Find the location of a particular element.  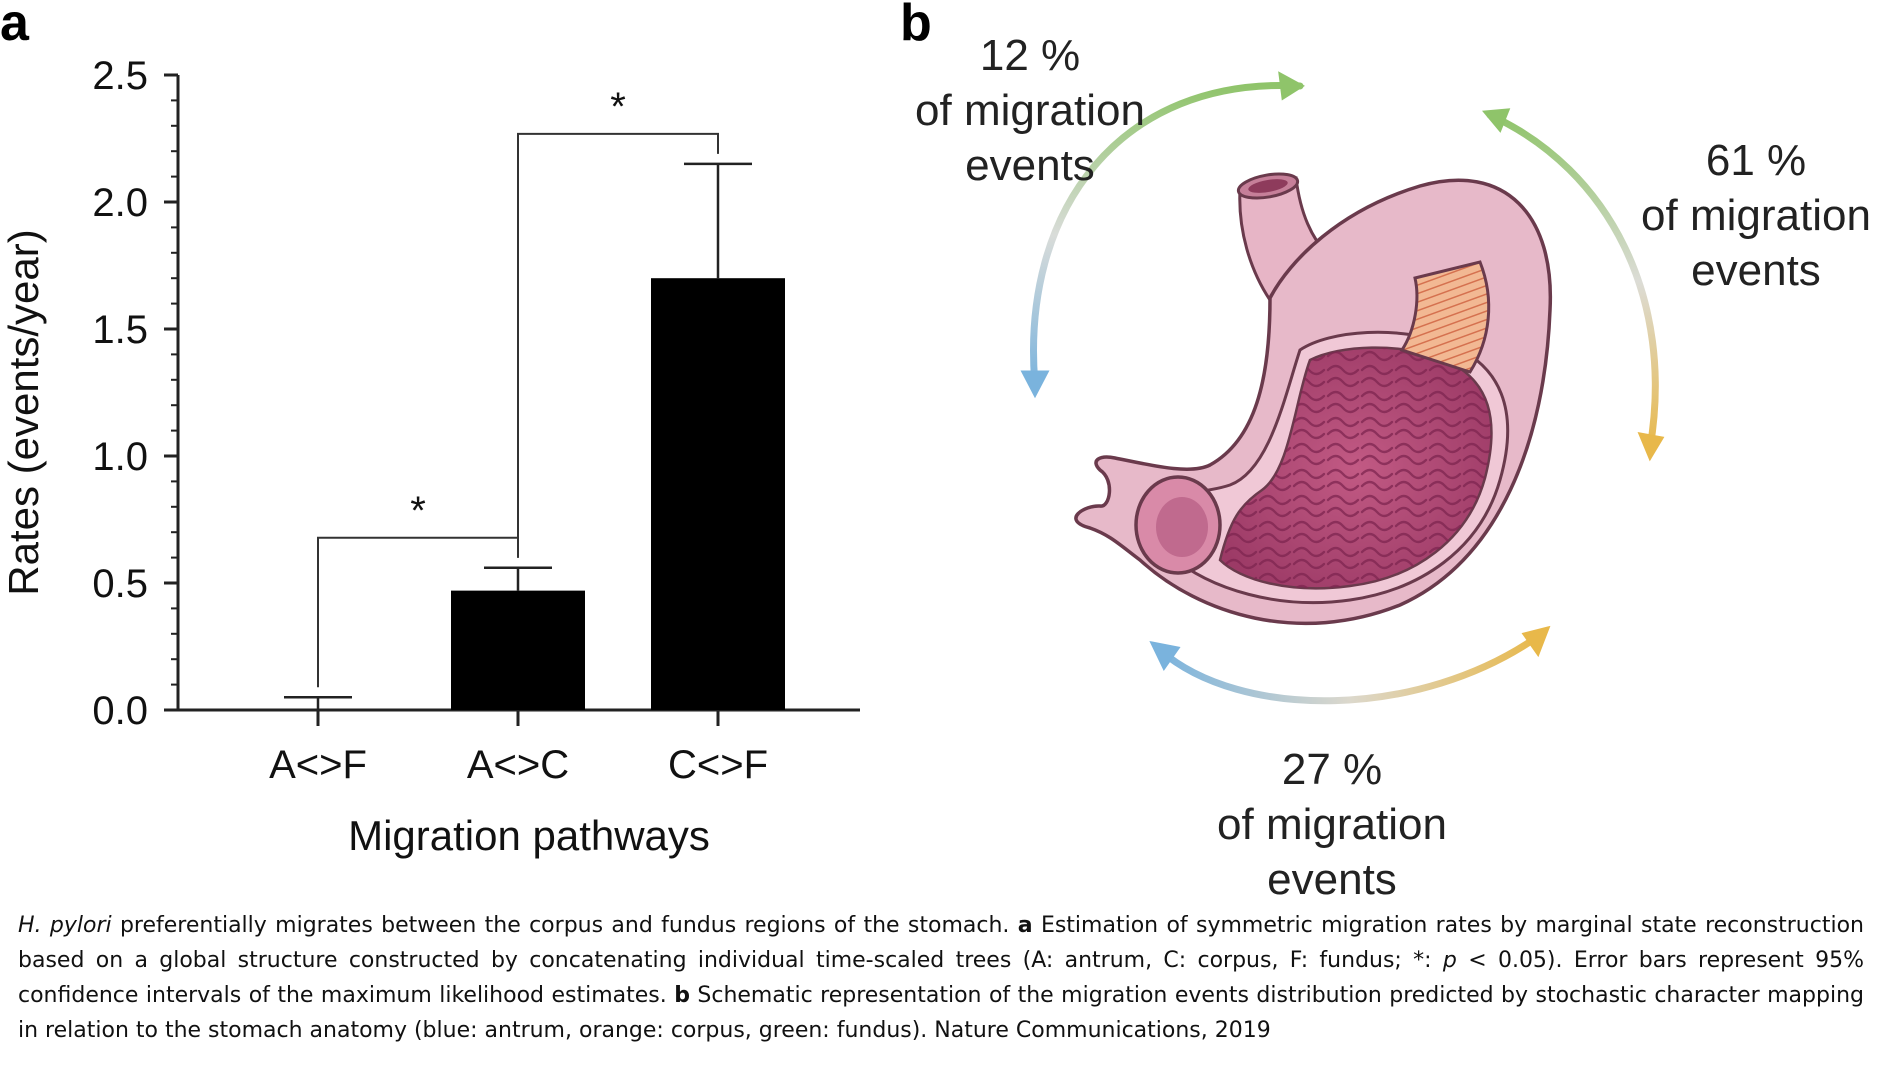

caption-b-letter: b is located at coordinates (682, 995).